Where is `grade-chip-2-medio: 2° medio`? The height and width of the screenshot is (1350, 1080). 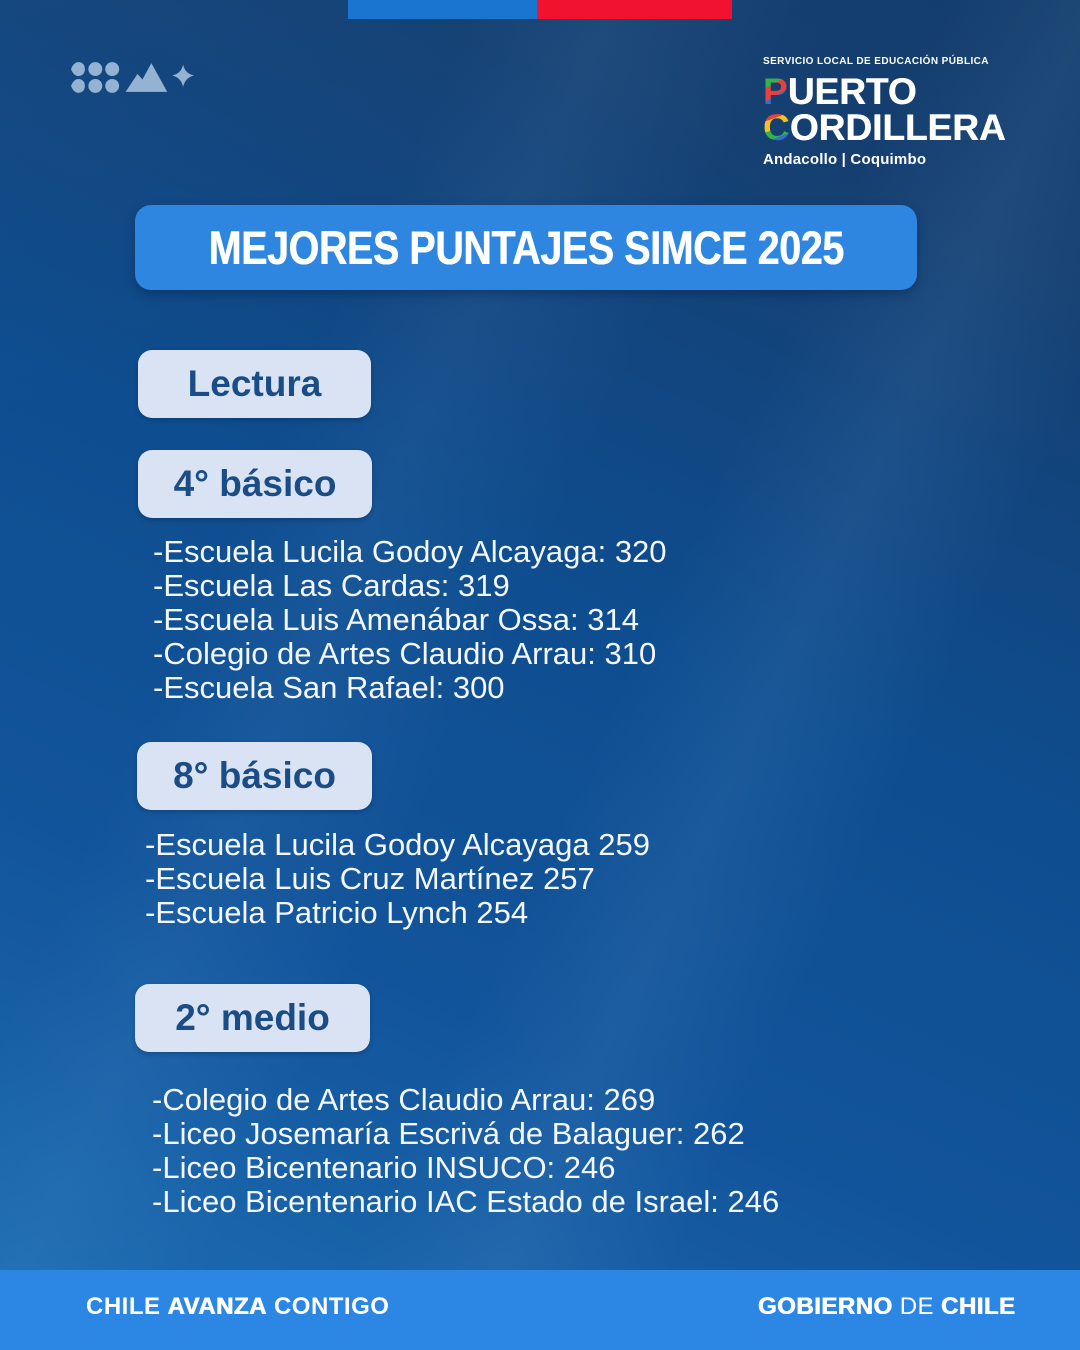
grade-chip-2-medio: 2° medio is located at coordinates (252, 1018).